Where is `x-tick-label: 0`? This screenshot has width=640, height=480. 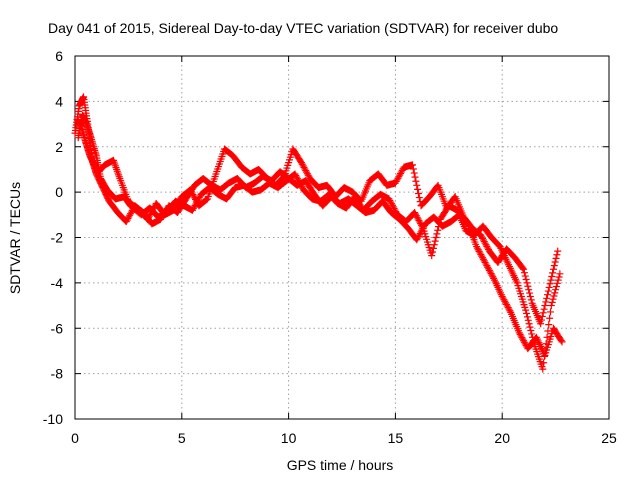
x-tick-label: 0 is located at coordinates (75, 438).